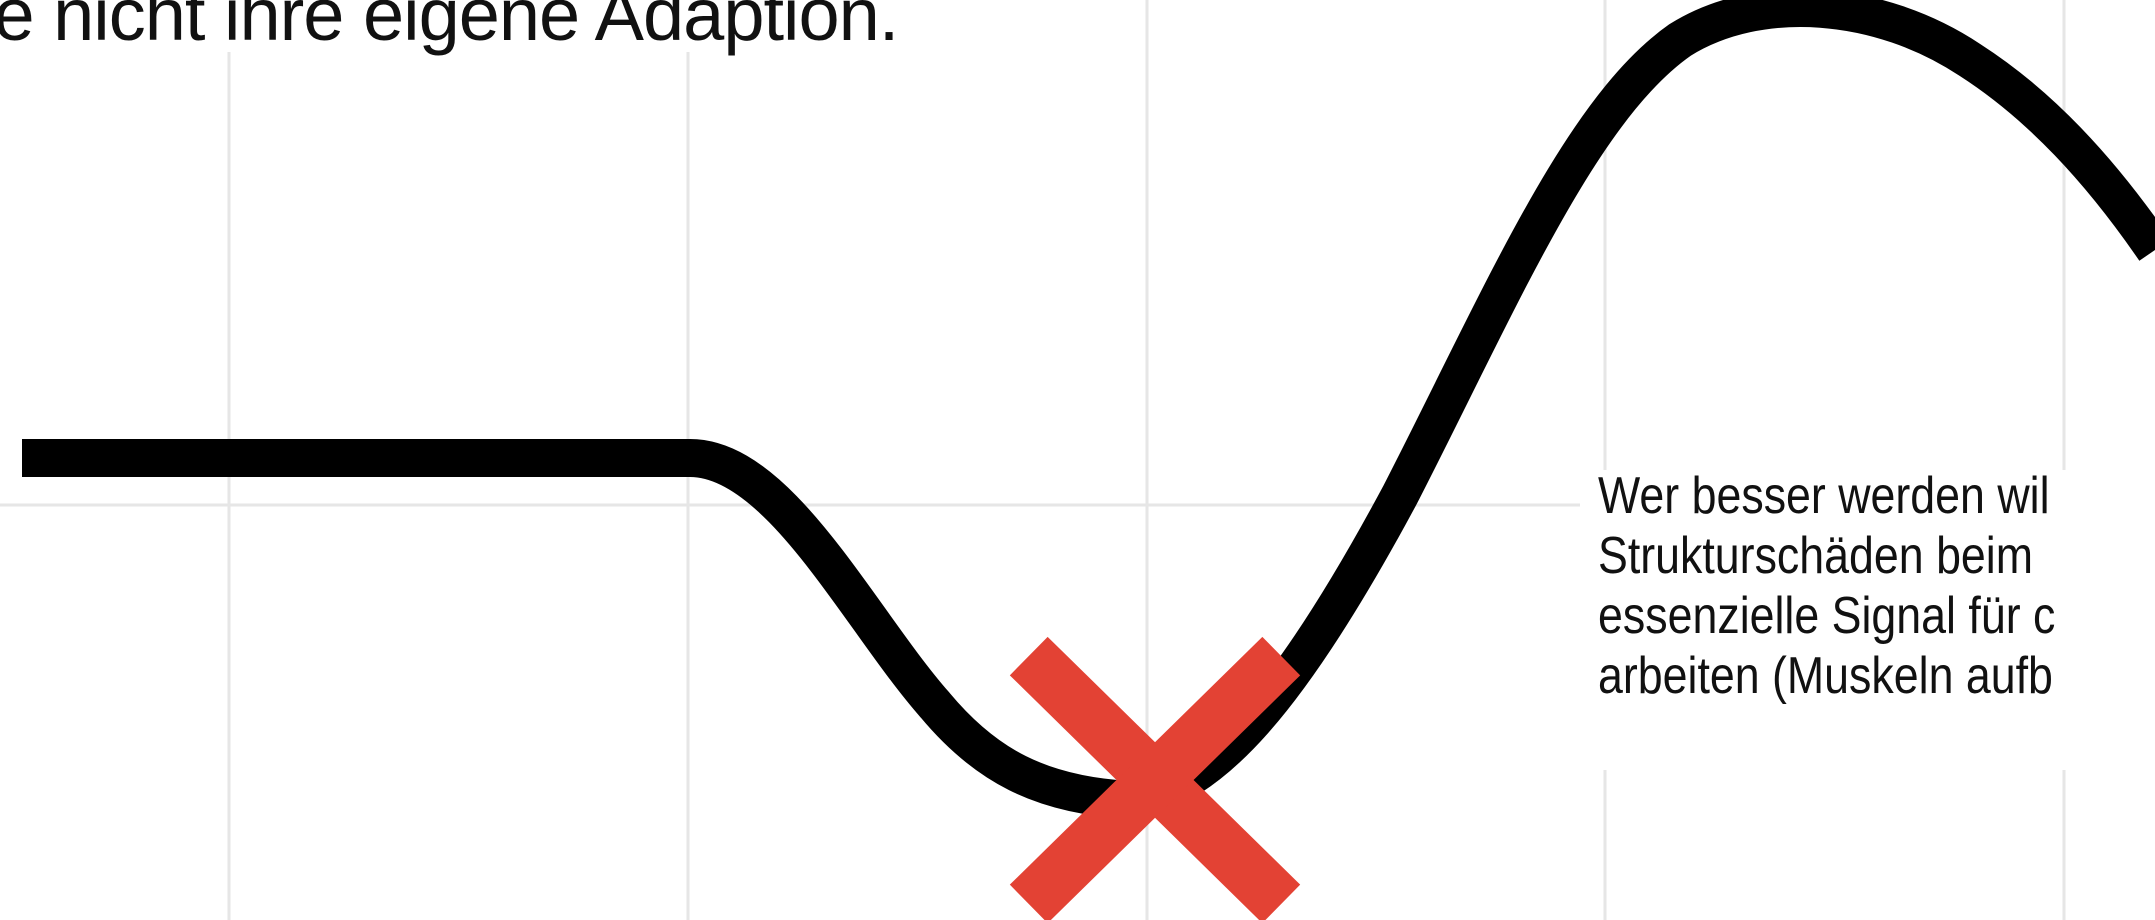 The image size is (2155, 920). I want to click on annotation-line: Strukturschäden beim, so click(1815, 556).